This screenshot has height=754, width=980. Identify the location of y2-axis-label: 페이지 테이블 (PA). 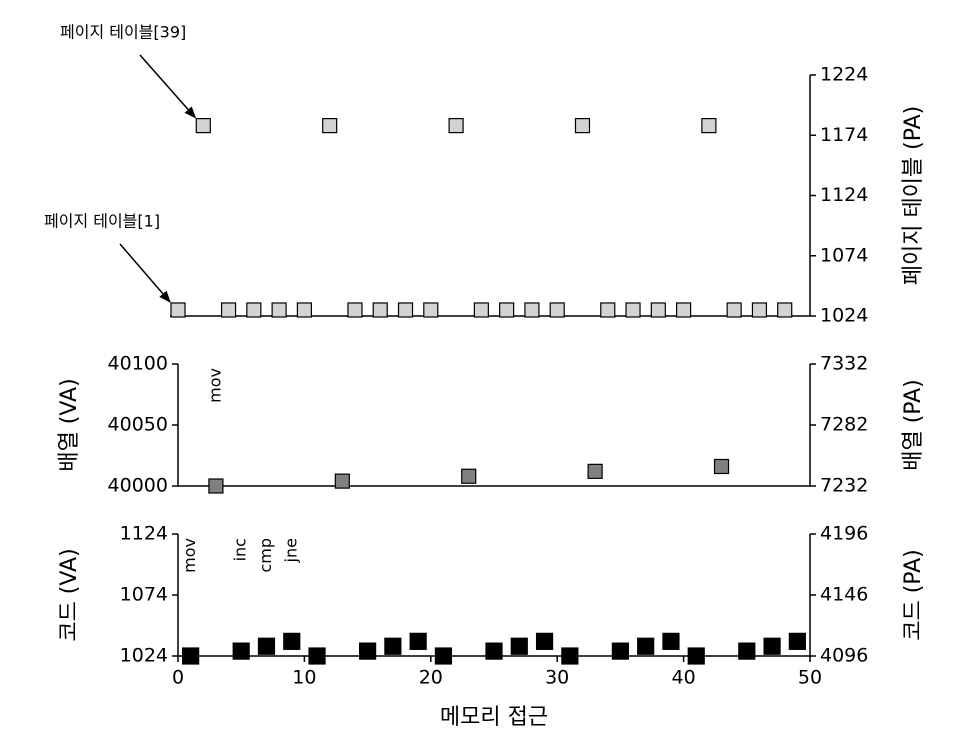
(913, 196).